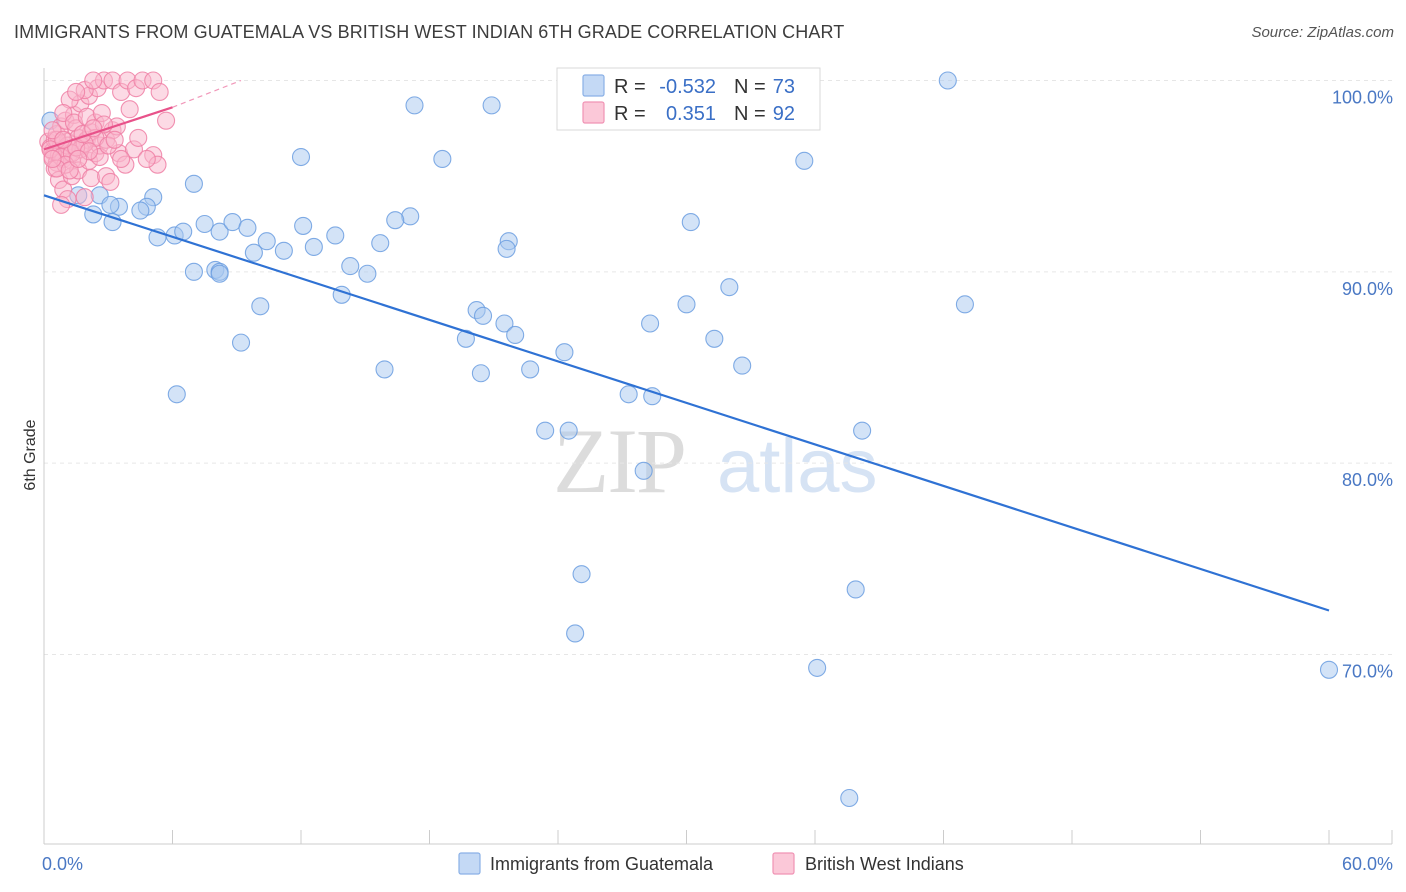 This screenshot has height=892, width=1406. I want to click on chart-source: Source: ZipAtlas.com, so click(1322, 32).